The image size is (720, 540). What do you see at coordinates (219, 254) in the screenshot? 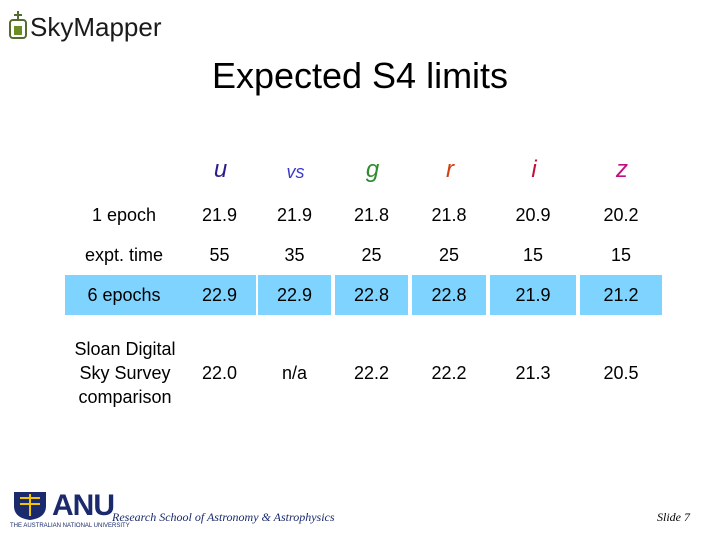
I see `table-cell: 55` at bounding box center [219, 254].